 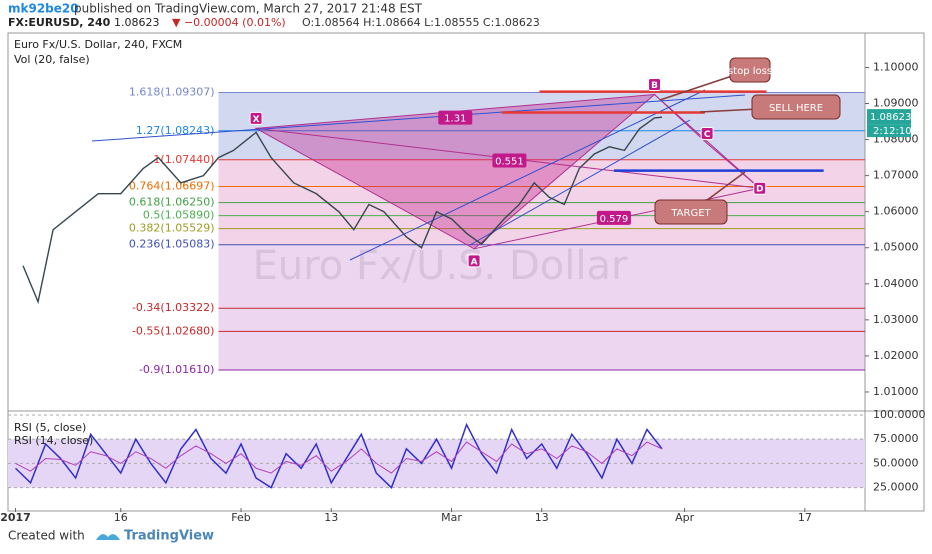 What do you see at coordinates (421, 22) in the screenshot?
I see `ohlc: O:1.08564 H:1.08664 L:1.08555 C:1.08623` at bounding box center [421, 22].